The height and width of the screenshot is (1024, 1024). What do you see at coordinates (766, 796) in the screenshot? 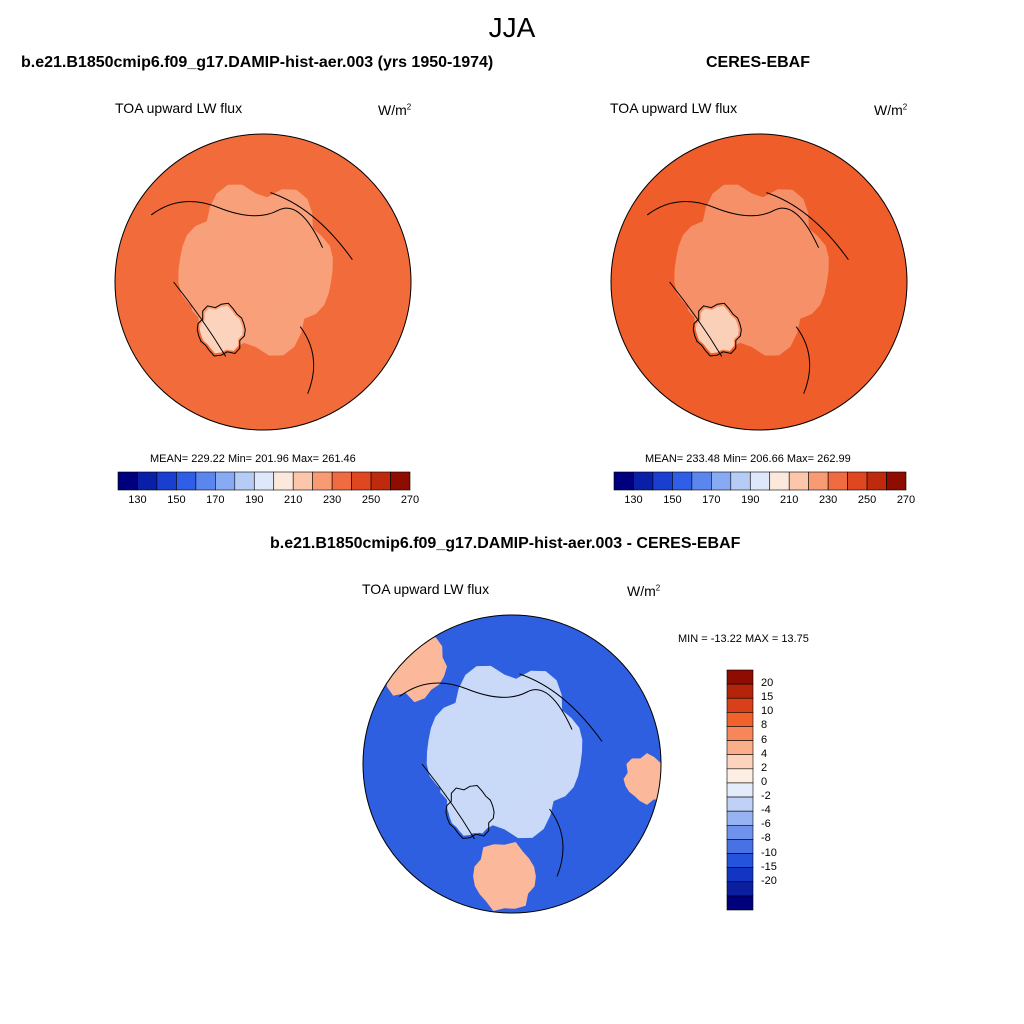
I see `colorbar-tick-label: -2` at bounding box center [766, 796].